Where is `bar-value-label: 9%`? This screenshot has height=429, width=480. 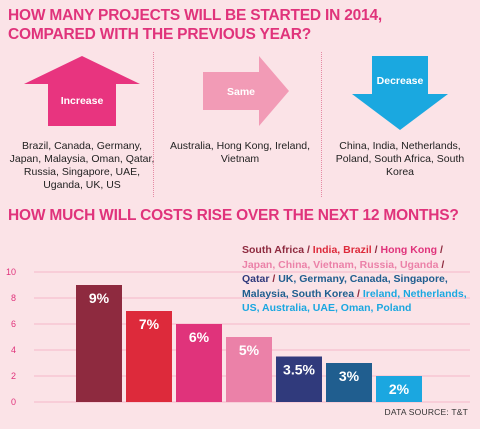
bar-value-label: 9% is located at coordinates (99, 298).